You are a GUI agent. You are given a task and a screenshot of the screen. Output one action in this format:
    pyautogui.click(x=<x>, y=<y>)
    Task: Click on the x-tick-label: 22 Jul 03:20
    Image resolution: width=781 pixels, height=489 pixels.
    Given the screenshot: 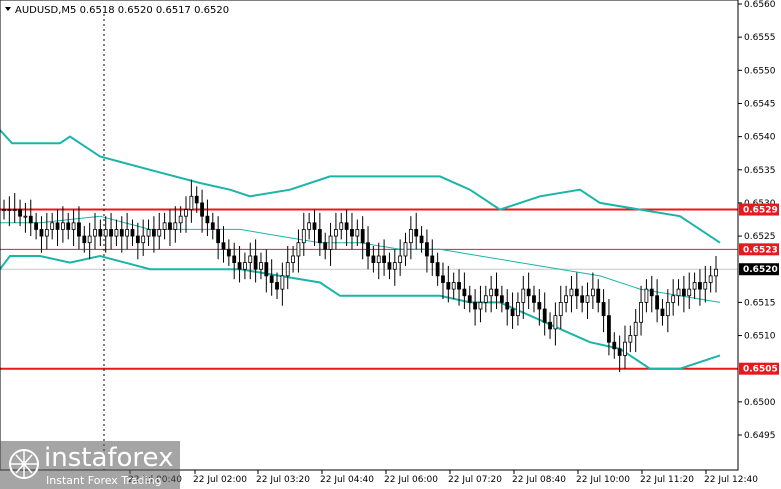 What is the action you would take?
    pyautogui.click(x=283, y=480)
    